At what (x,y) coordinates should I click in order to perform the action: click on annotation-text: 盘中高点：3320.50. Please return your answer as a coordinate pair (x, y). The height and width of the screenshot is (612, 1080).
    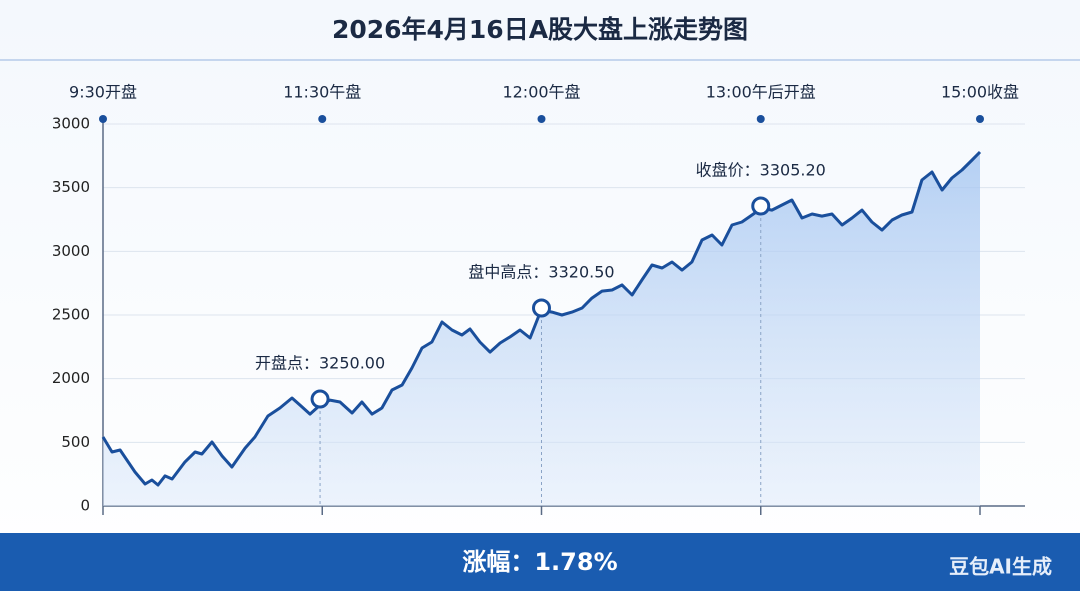
    Looking at the image, I should click on (541, 271).